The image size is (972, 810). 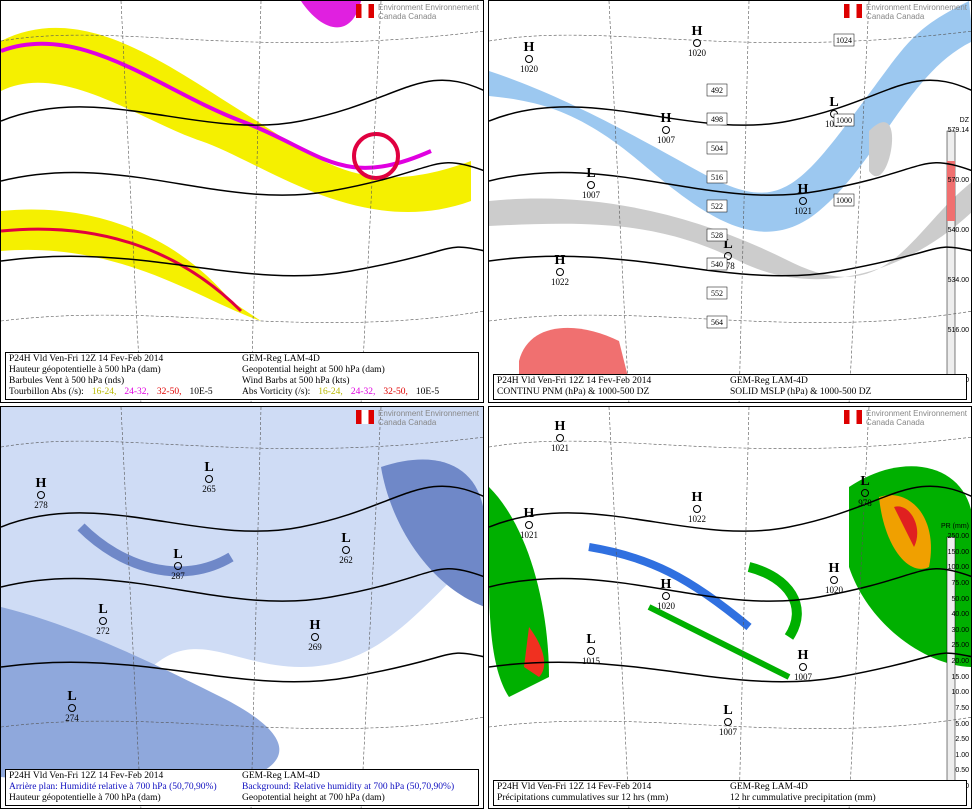 What do you see at coordinates (865, 491) in the screenshot?
I see `pressure-center: L 978` at bounding box center [865, 491].